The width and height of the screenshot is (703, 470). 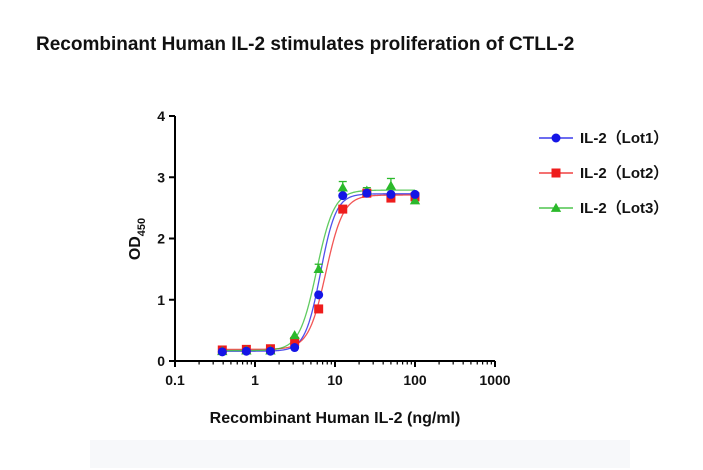 I want to click on y-tick-label: 3, so click(x=161, y=177).